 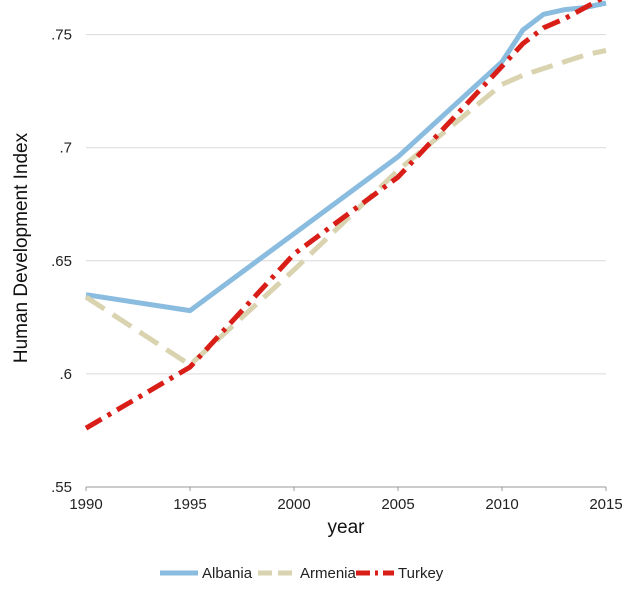 I want to click on y-tick-label: .6, so click(x=65, y=374).